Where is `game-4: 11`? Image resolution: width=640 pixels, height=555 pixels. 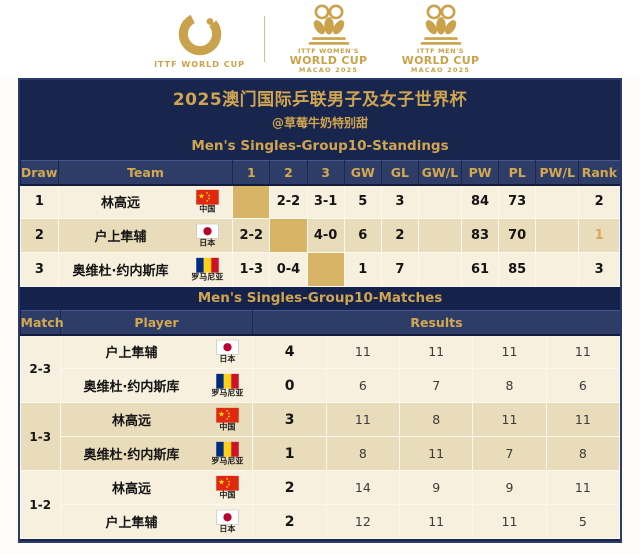
game-4: 11 is located at coordinates (583, 419).